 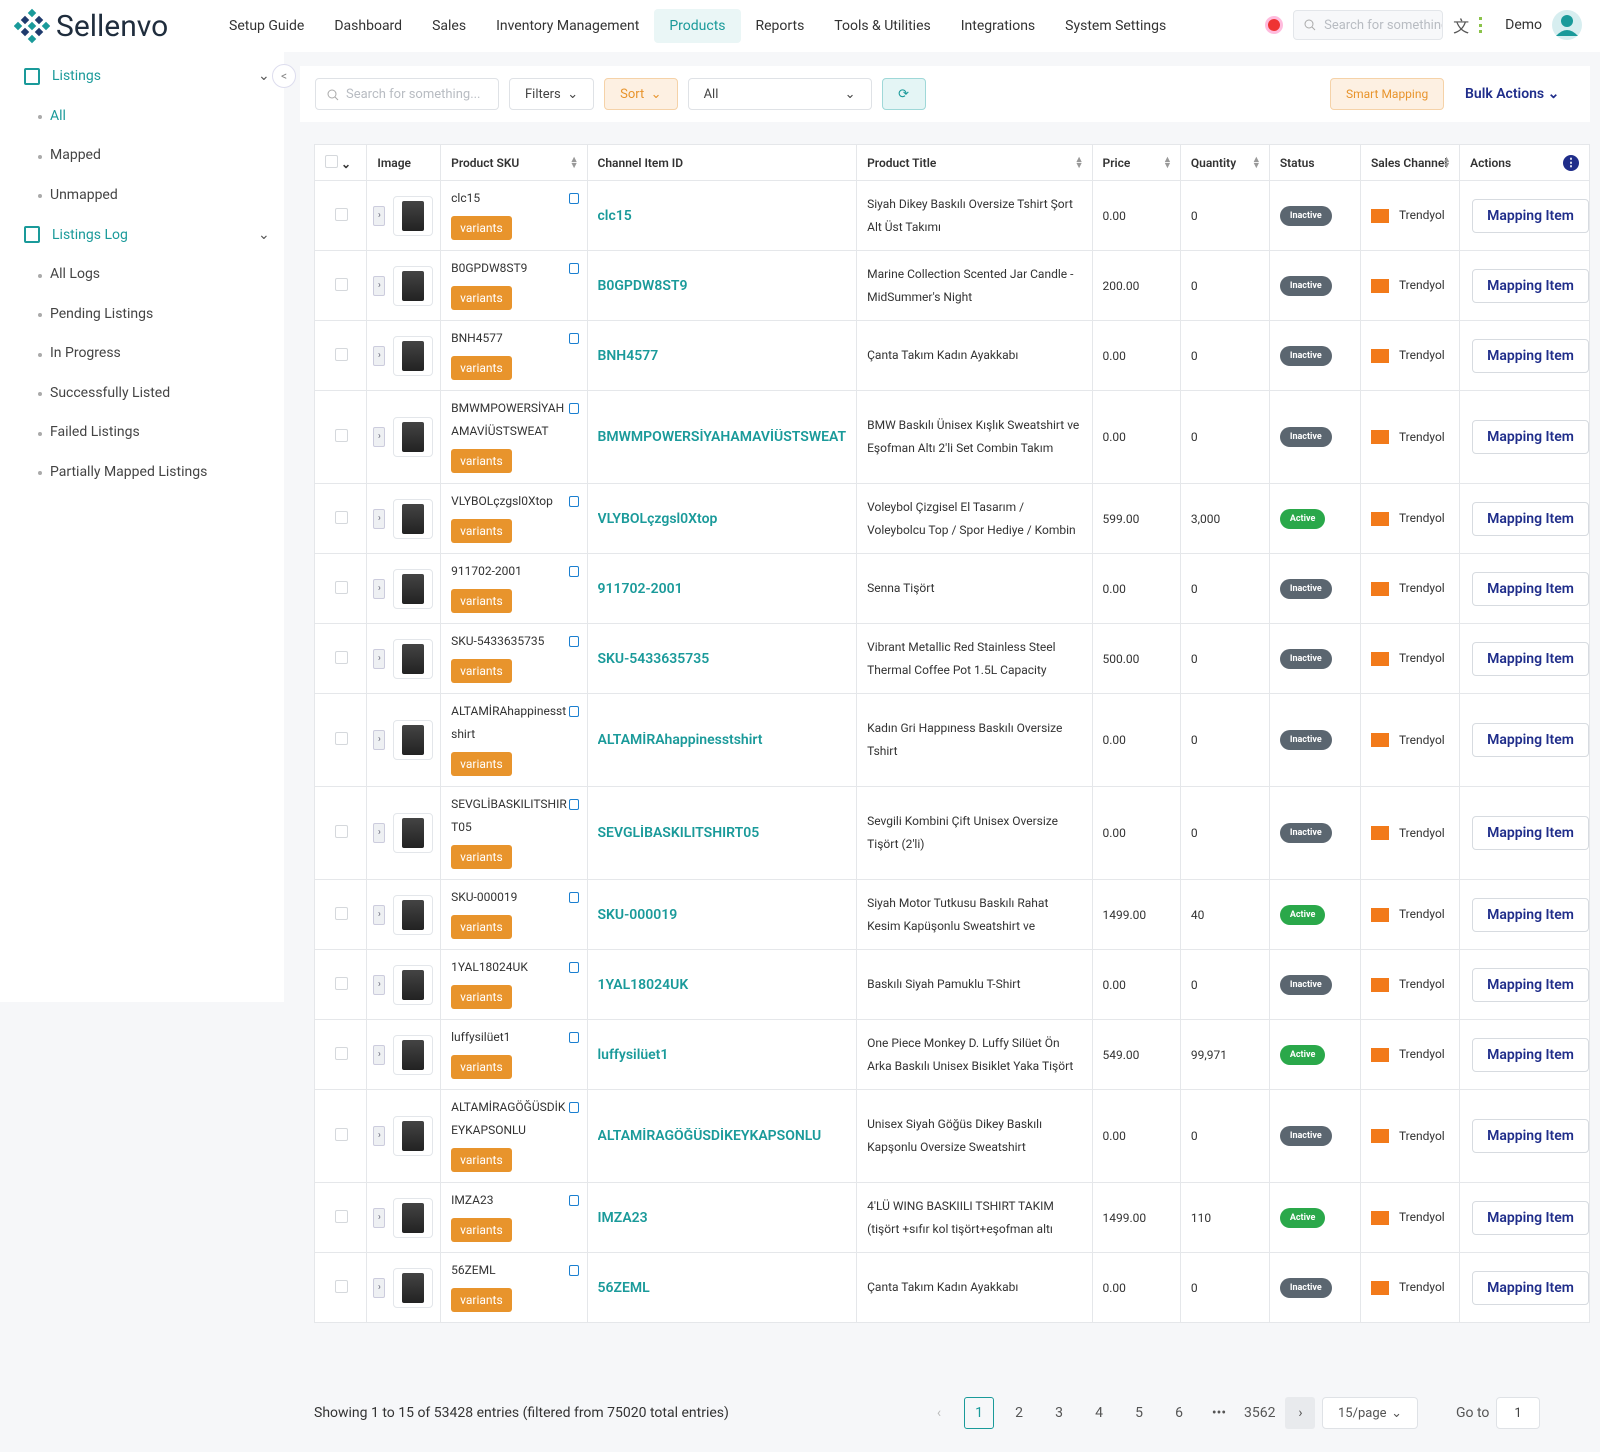 What do you see at coordinates (780, 26) in the screenshot?
I see `nav-item: Reports` at bounding box center [780, 26].